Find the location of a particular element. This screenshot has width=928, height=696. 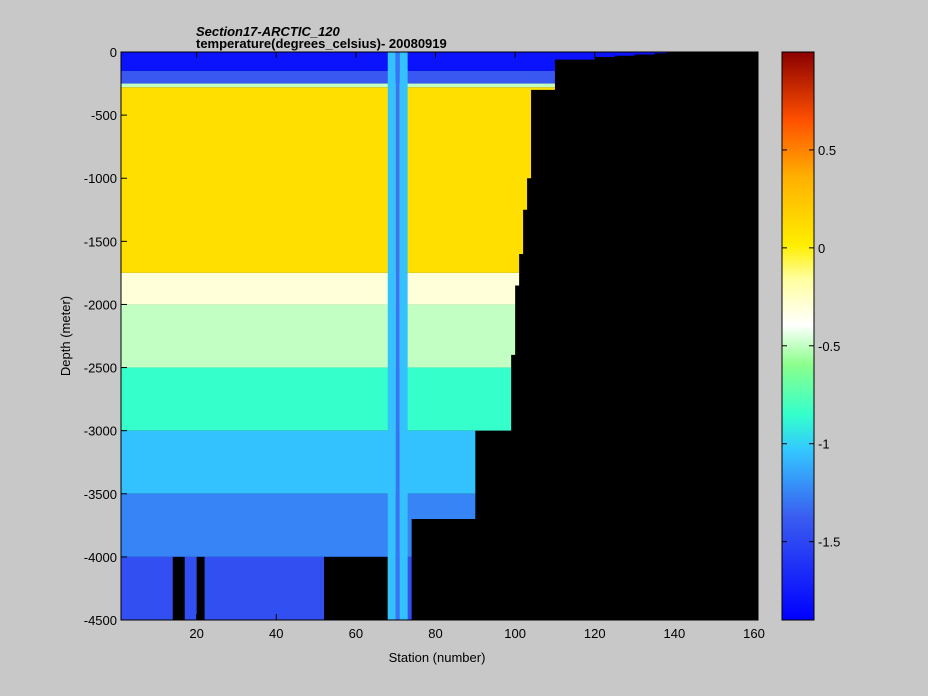

x-tick-label-120: 120 is located at coordinates (595, 633).